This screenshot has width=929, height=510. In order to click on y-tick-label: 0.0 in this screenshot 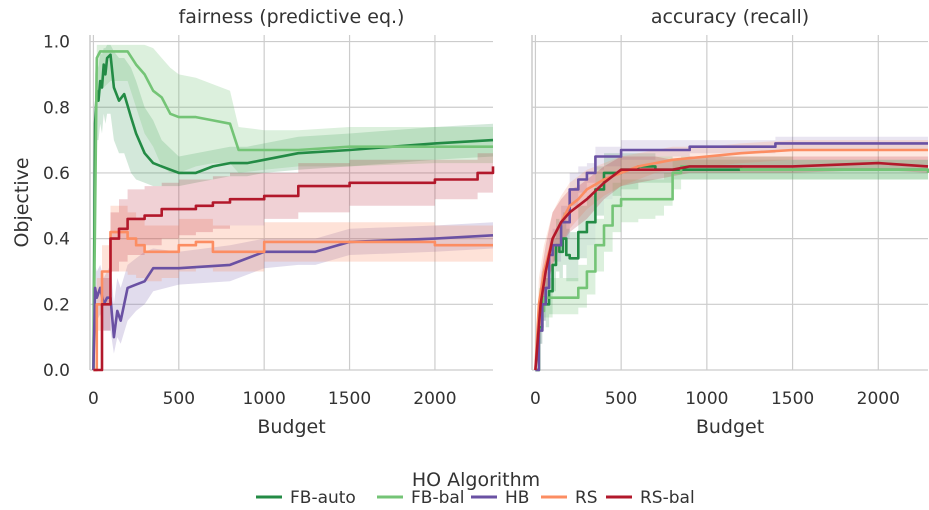, I will do `click(56, 371)`.